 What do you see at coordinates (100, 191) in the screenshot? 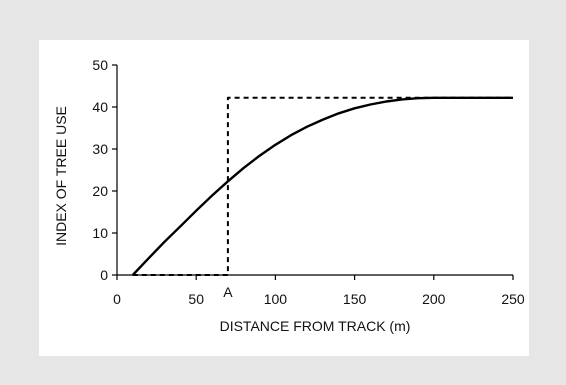
I see `y-tick-label: 20` at bounding box center [100, 191].